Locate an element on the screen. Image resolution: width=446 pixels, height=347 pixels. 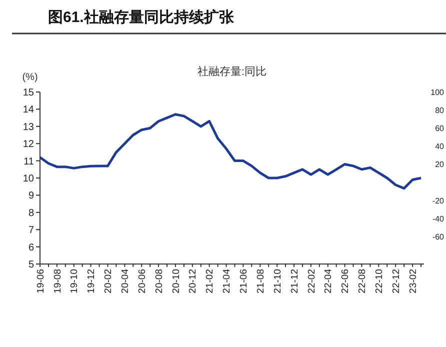
x-tick-label: 21-08 is located at coordinates (260, 281).